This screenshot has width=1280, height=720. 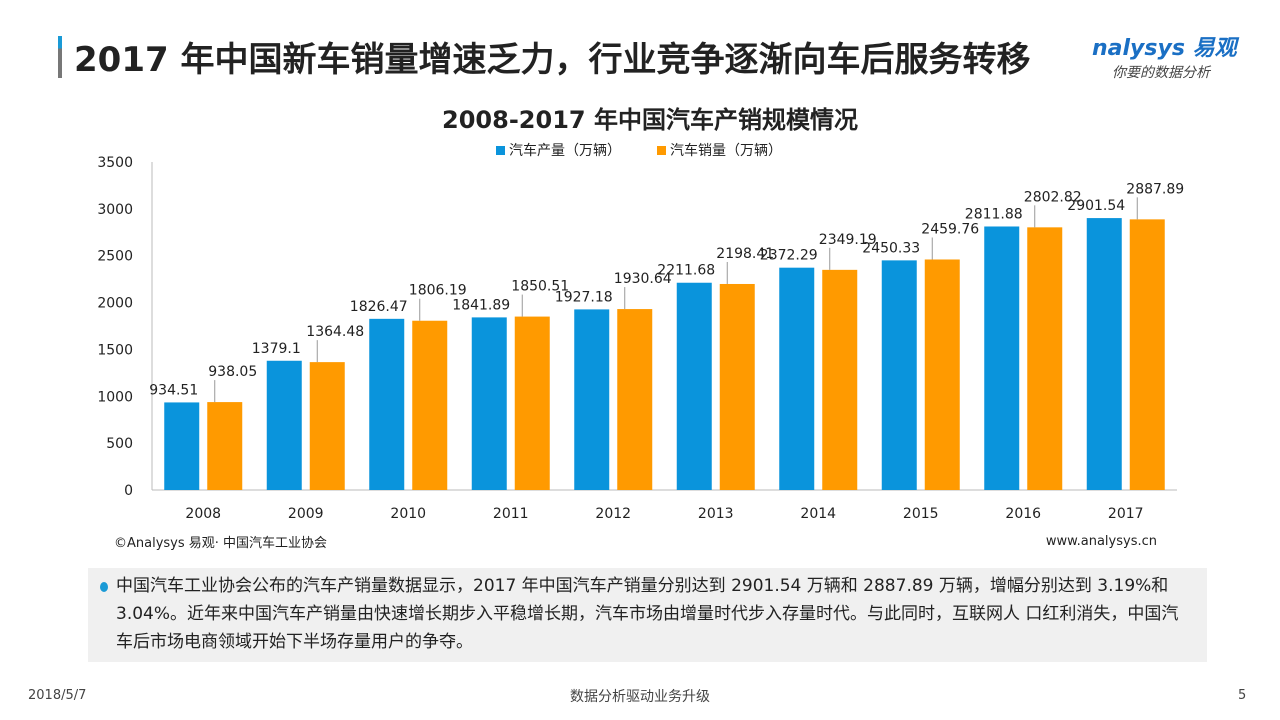 I want to click on x-tick-label: 2010, so click(x=408, y=514).